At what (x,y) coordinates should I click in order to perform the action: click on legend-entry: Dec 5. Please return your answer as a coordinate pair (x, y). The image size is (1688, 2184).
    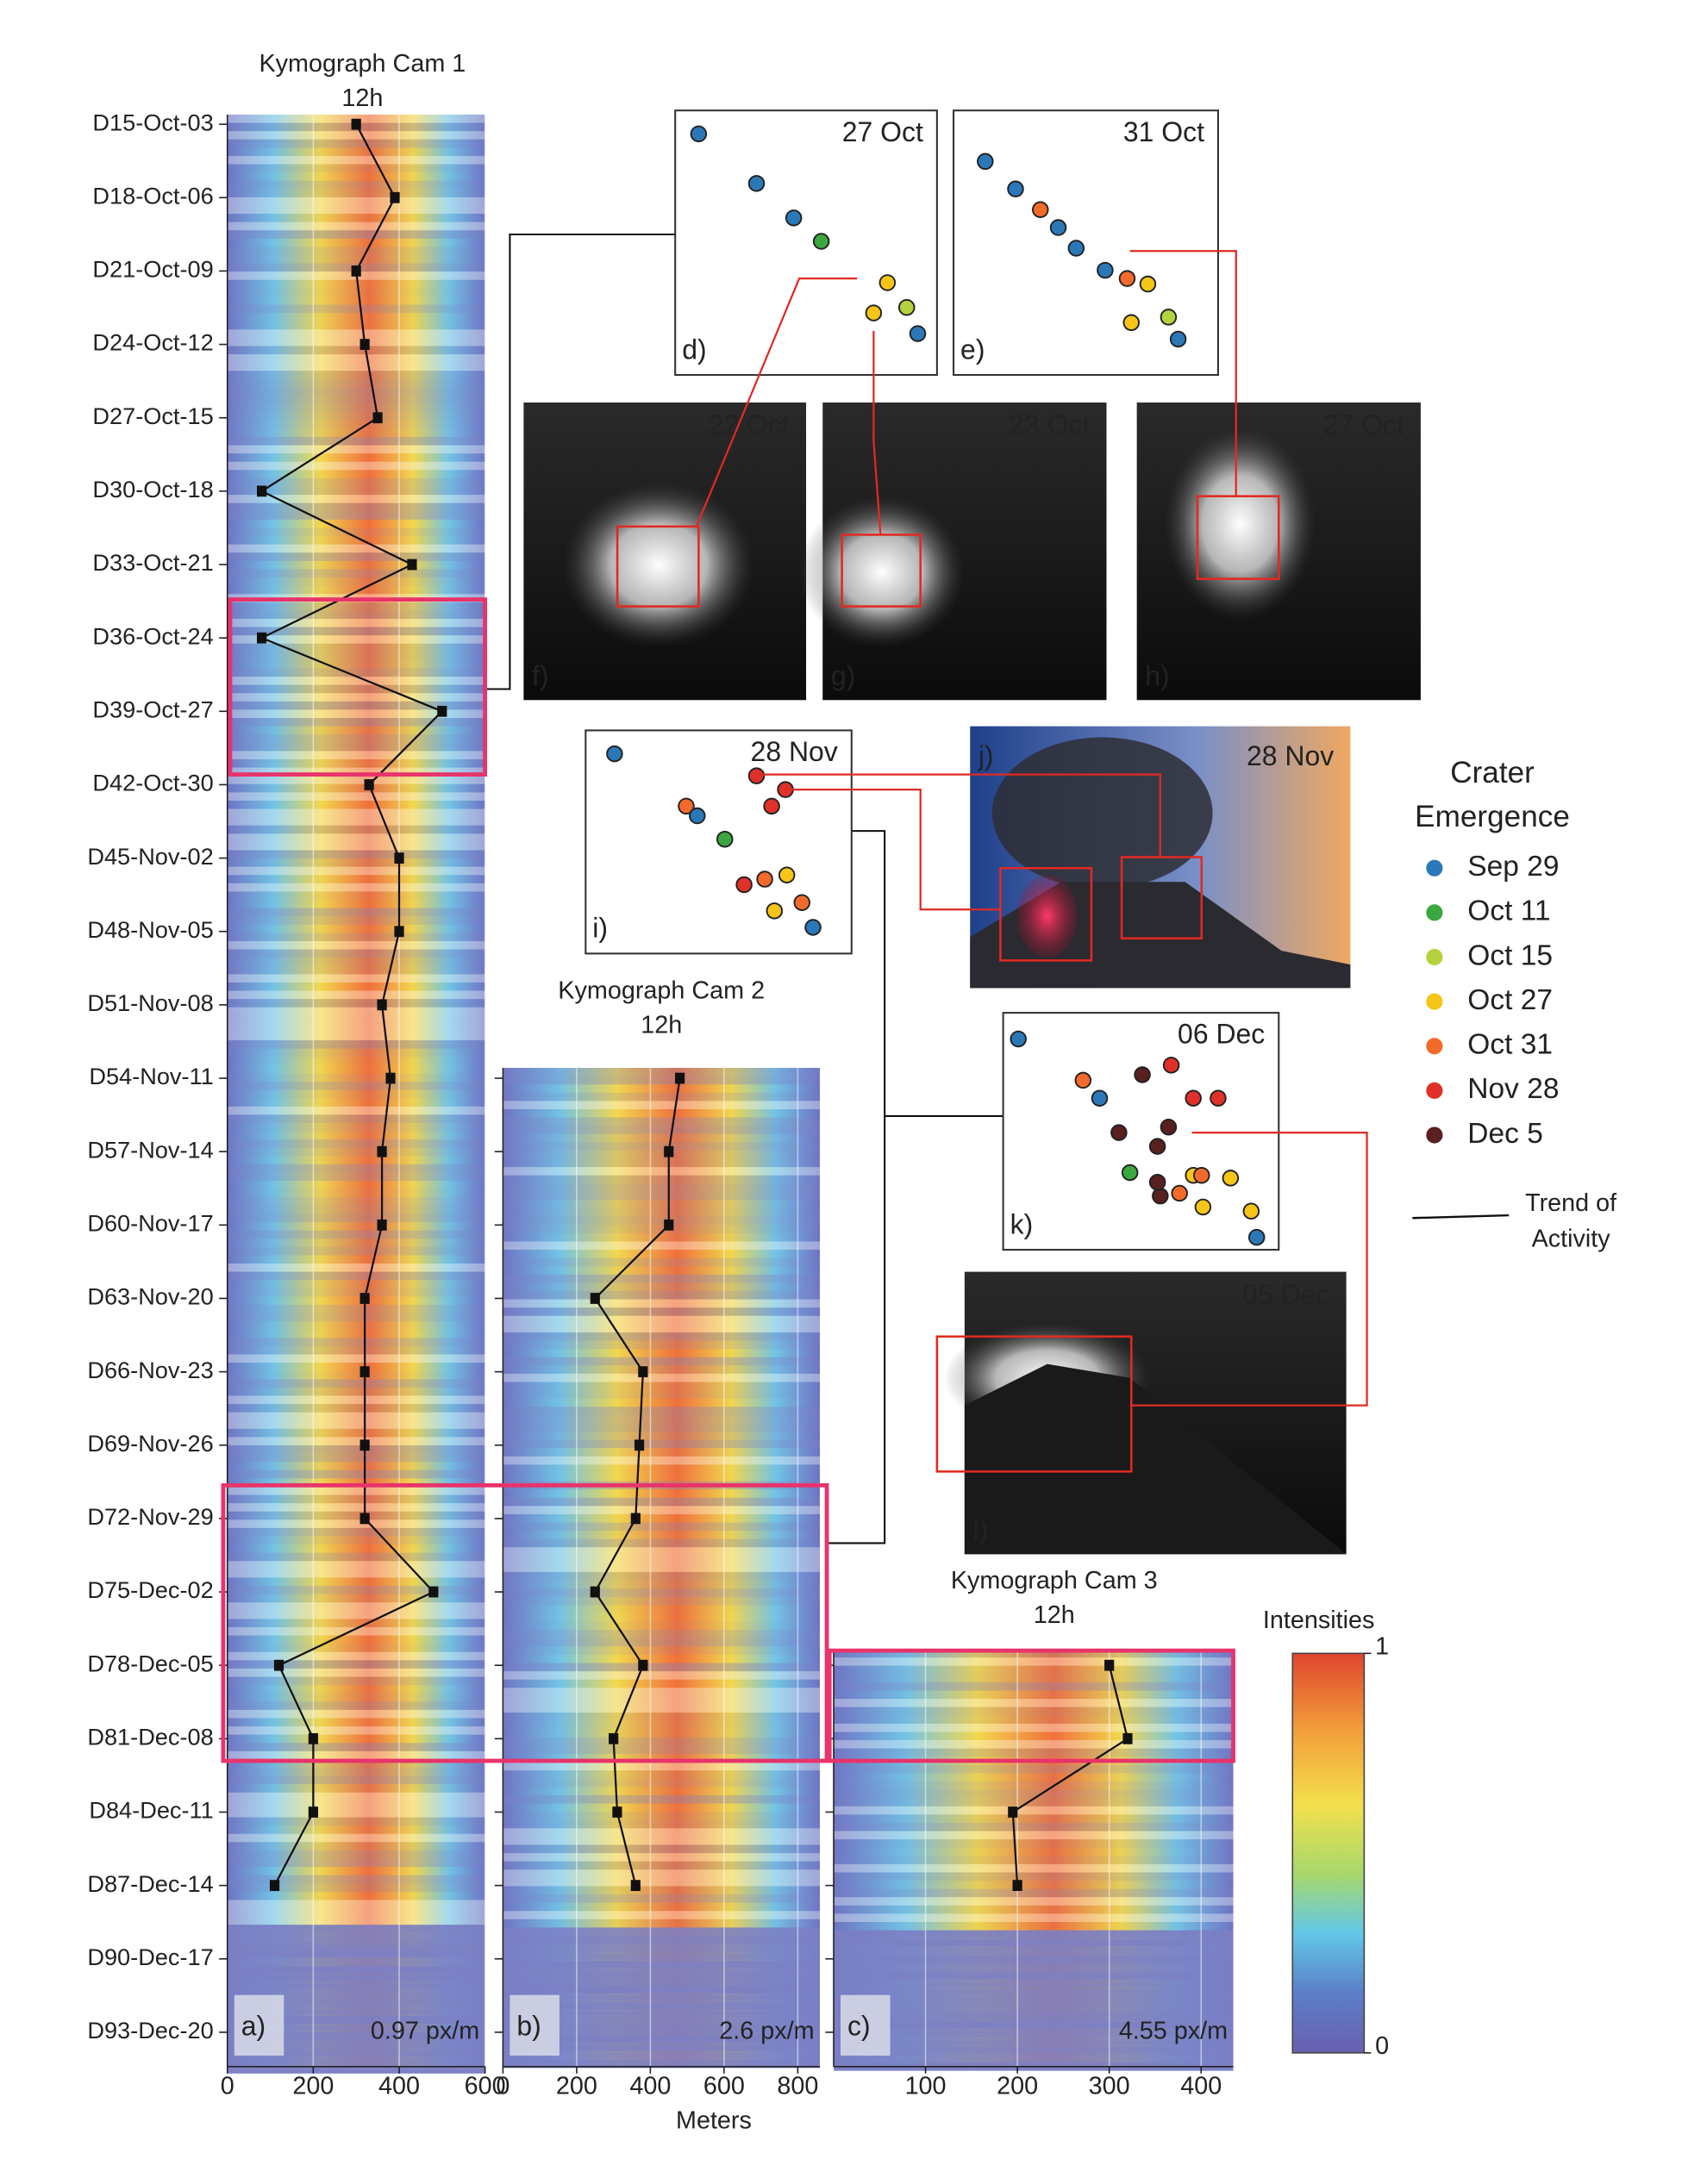
    Looking at the image, I should click on (1505, 1134).